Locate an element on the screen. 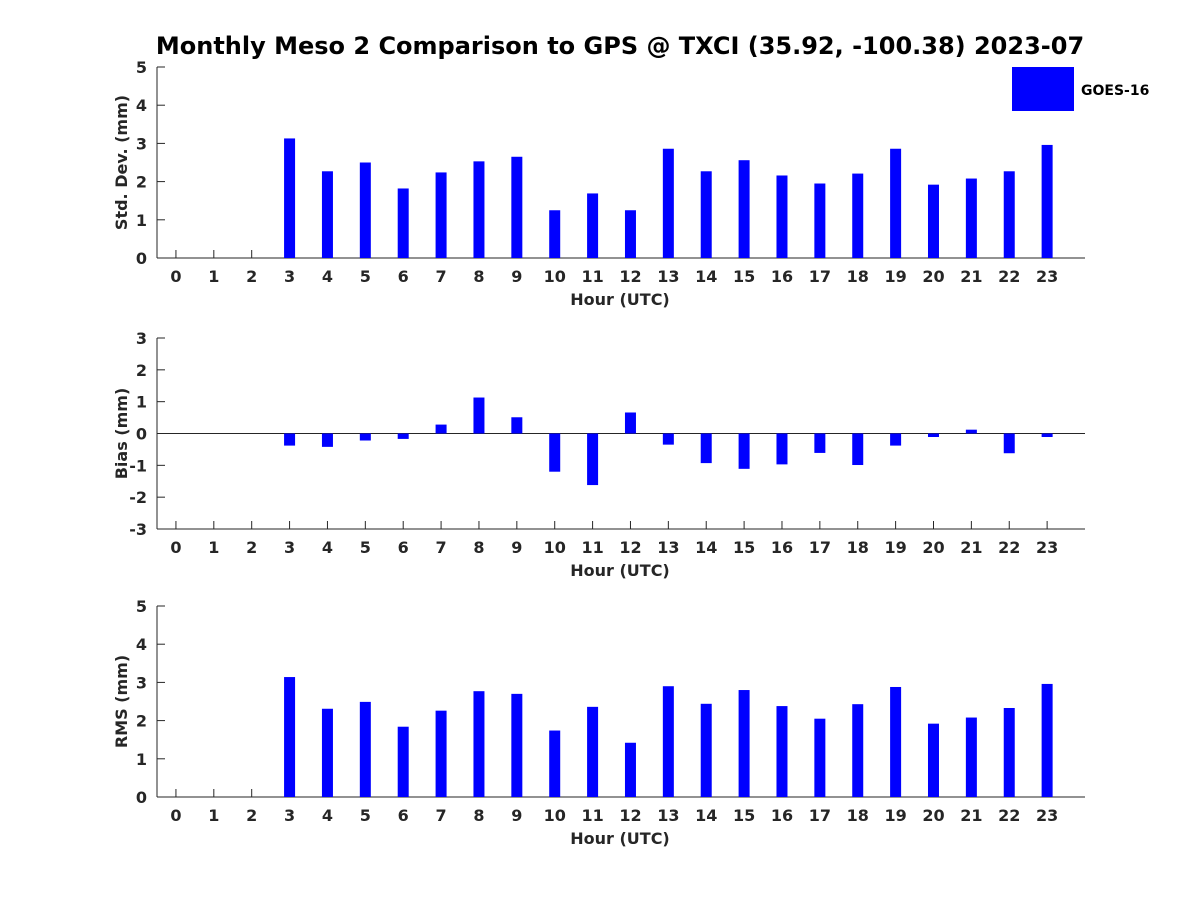 The height and width of the screenshot is (900, 1200). x-tick-label: 22 is located at coordinates (1009, 547).